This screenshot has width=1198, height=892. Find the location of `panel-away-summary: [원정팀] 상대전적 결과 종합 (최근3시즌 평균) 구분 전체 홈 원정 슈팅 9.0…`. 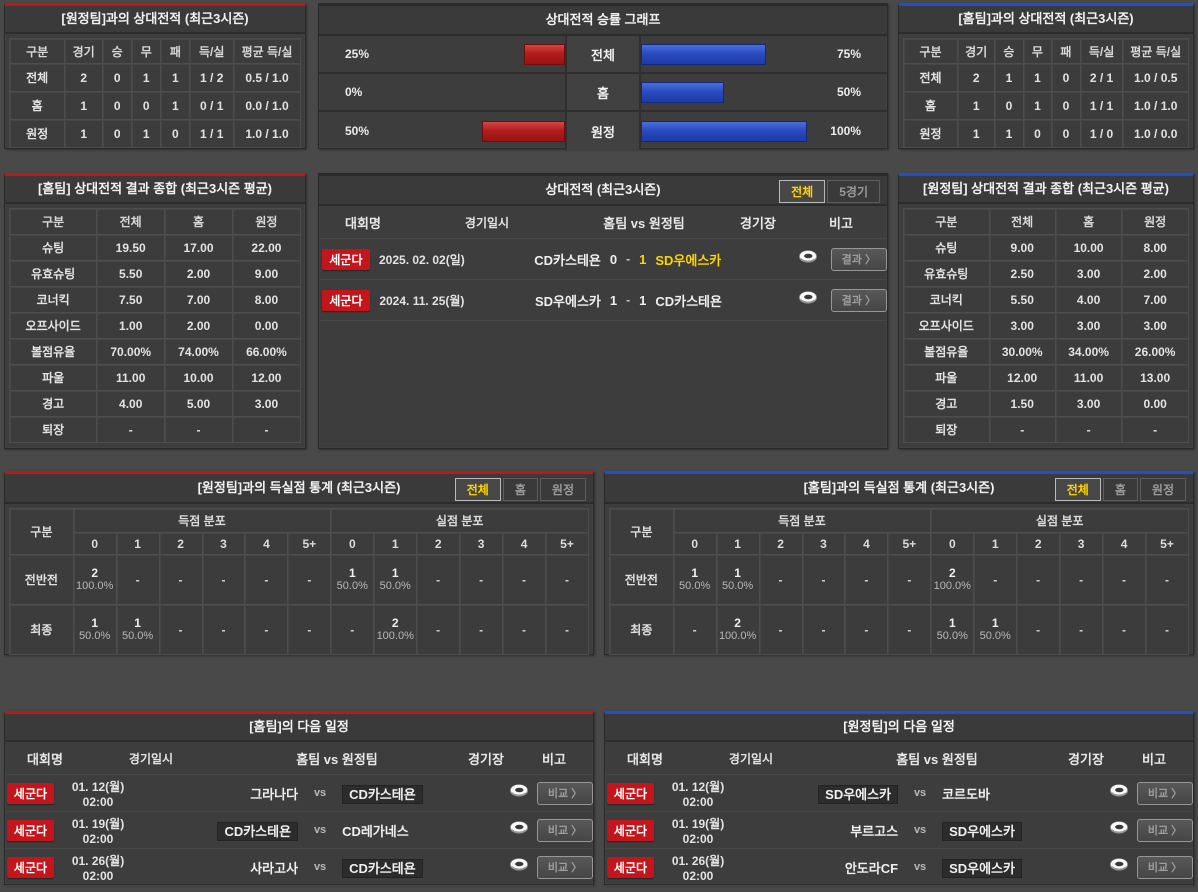

panel-away-summary: [원정팀] 상대전적 결과 종합 (최근3시즌 평균) 구분 전체 홈 원정 슈팅 9.0… is located at coordinates (1046, 311).